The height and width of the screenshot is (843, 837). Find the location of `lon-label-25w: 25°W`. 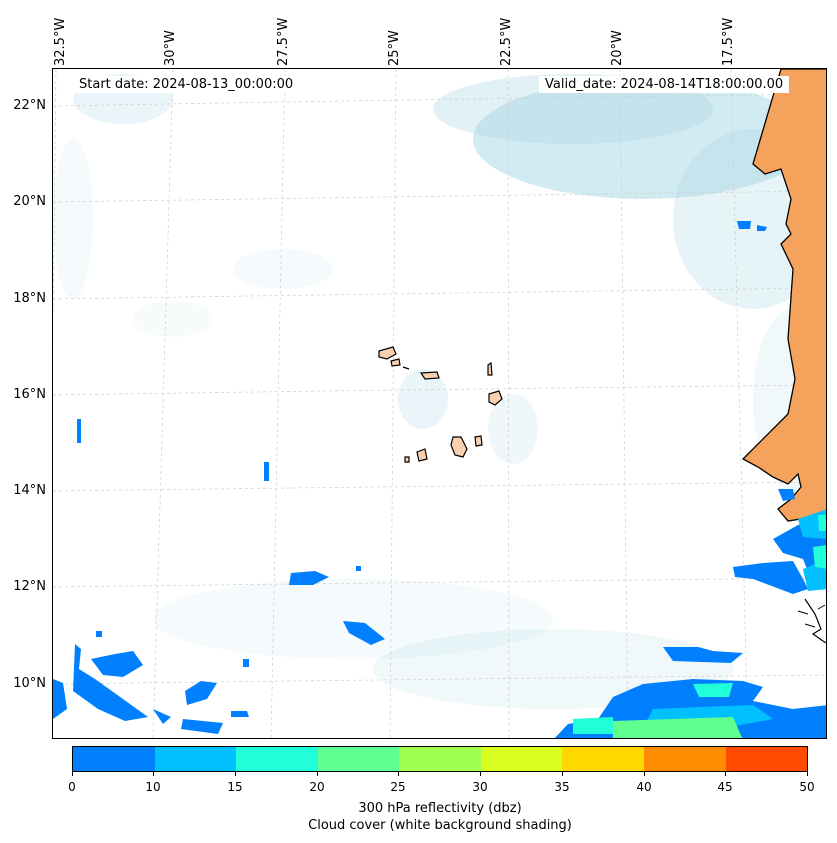

lon-label-25w: 25°W is located at coordinates (394, 48).